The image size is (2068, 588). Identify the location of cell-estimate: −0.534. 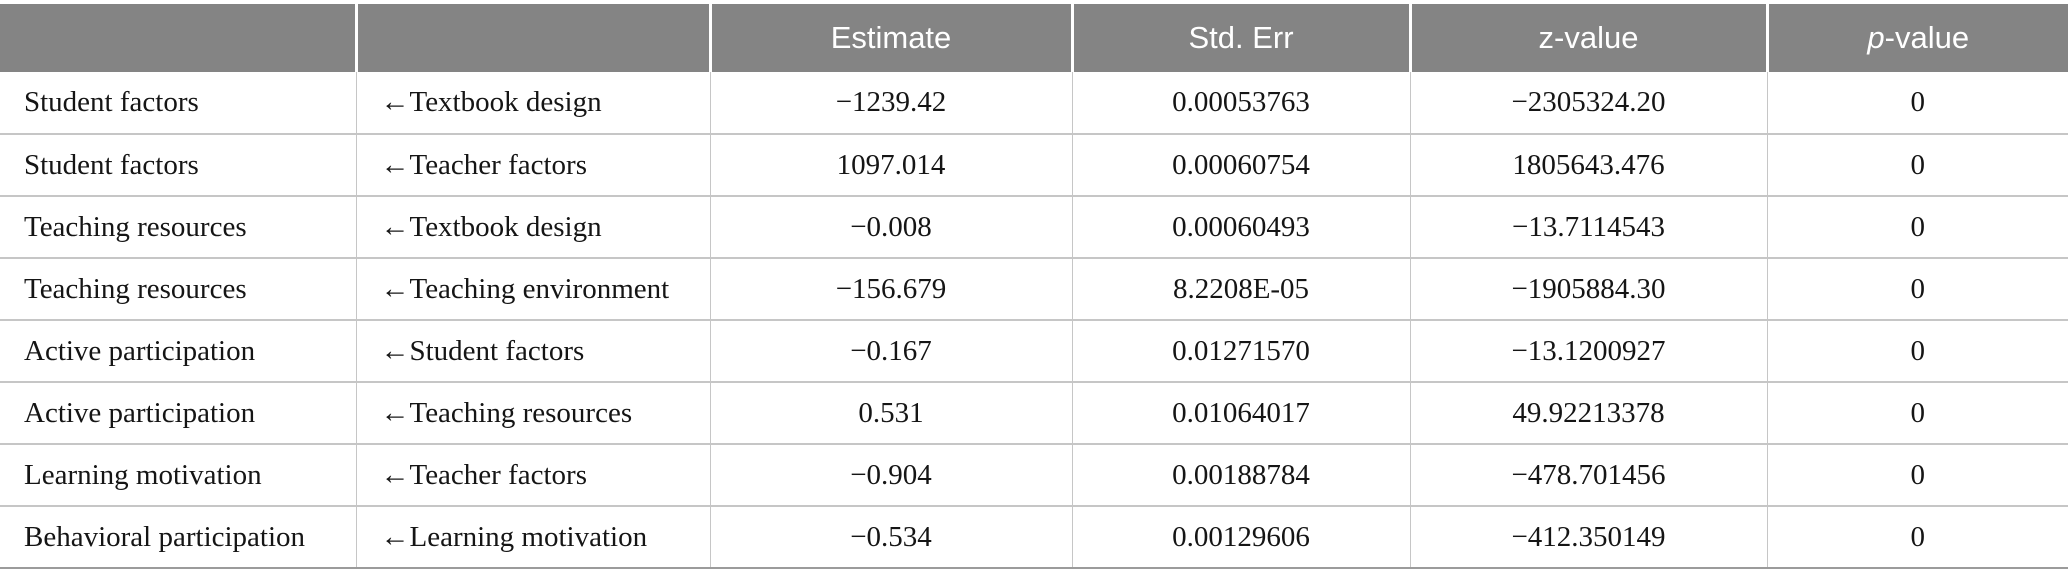
(891, 537).